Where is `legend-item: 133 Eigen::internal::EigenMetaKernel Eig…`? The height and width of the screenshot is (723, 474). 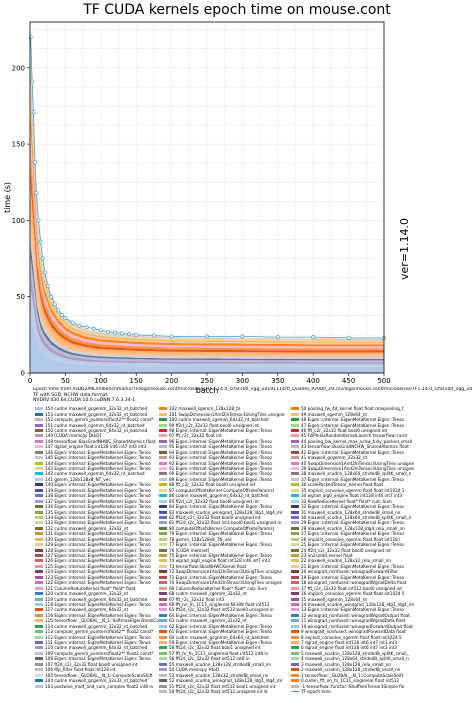
legend-item: 133 Eigen::internal::EigenMetaKernel Eig… is located at coordinates (107, 522).